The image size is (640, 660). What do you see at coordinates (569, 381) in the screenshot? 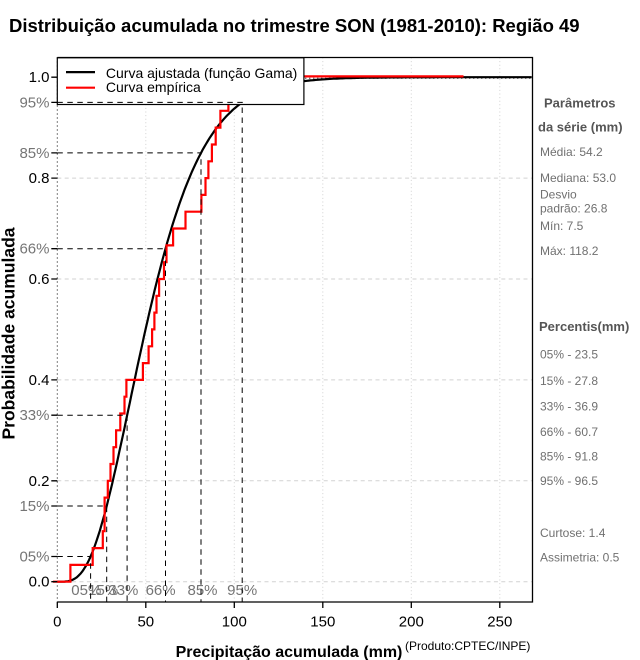
I see `svg-text: 15% - 27.8` at bounding box center [569, 381].